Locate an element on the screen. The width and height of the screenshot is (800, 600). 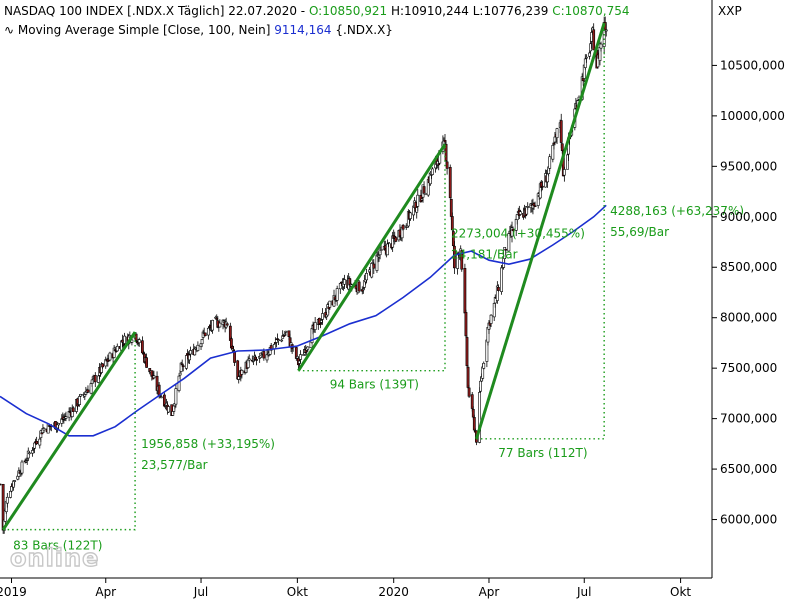
online-watermark: online is located at coordinates (54, 557).